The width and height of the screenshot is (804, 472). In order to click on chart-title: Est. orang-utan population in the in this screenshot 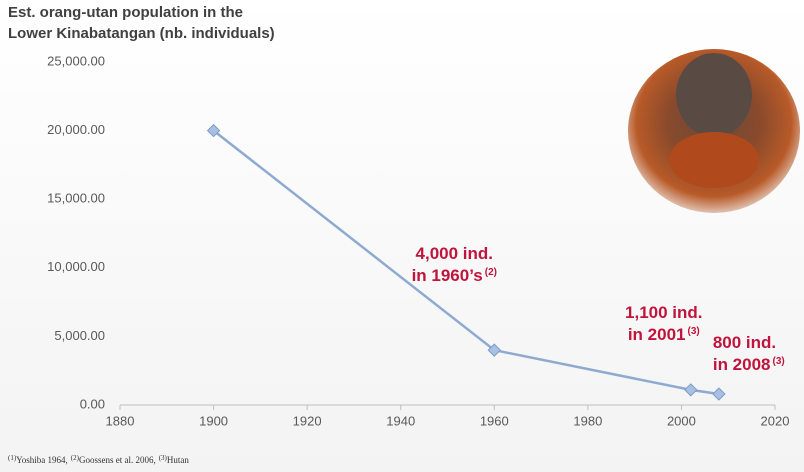, I will do `click(125, 12)`.